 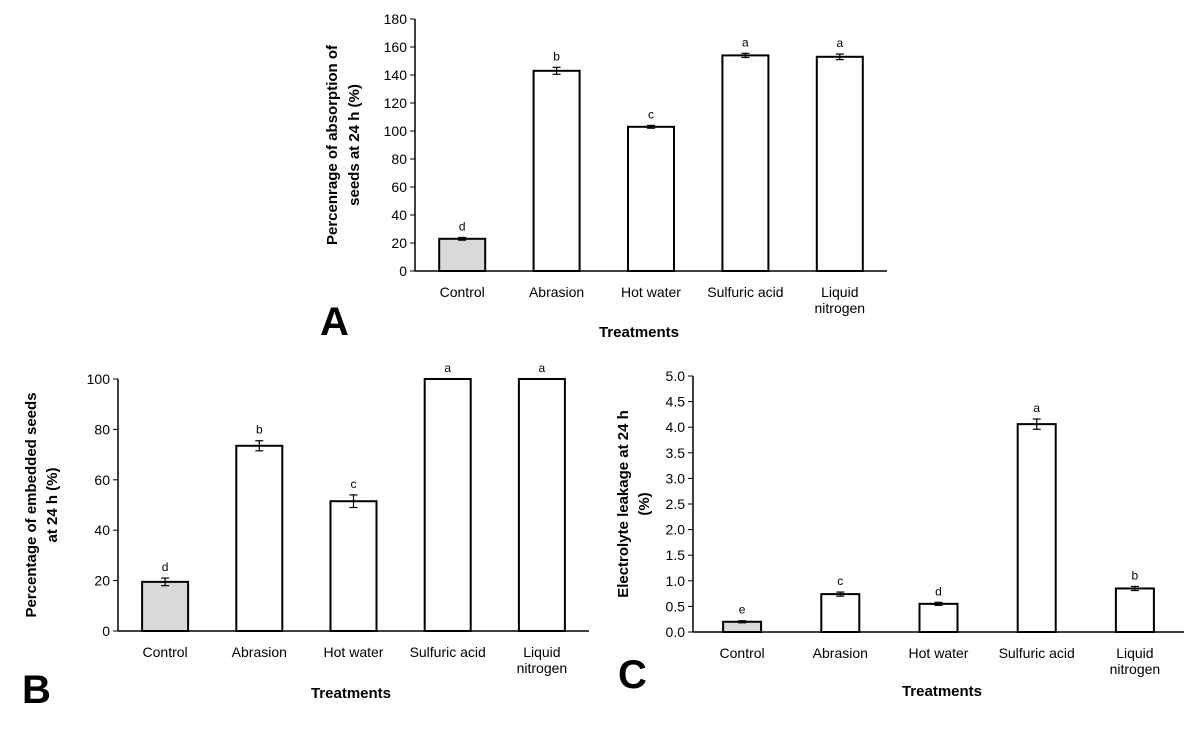 I want to click on y-tick-label: 2.5, so click(x=676, y=504).